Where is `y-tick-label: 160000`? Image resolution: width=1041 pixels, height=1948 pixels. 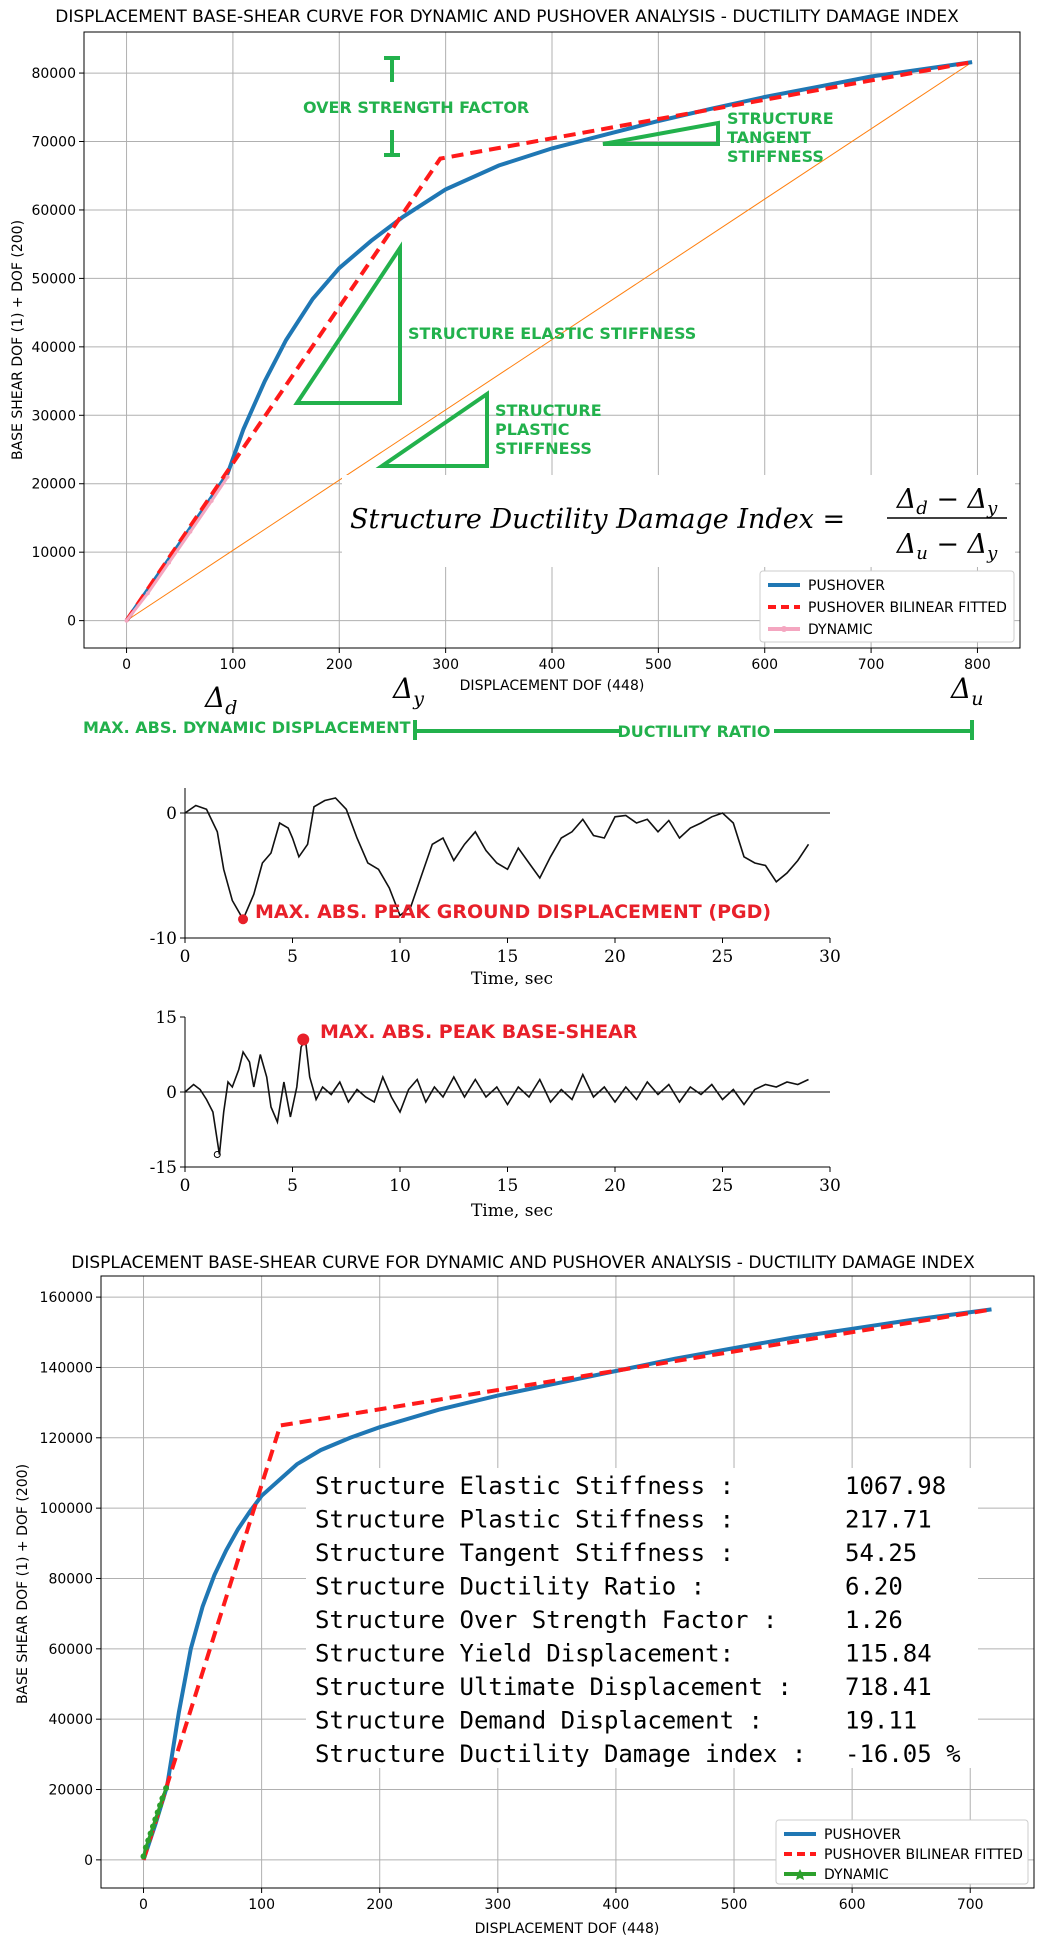 y-tick-label: 160000 is located at coordinates (66, 1298).